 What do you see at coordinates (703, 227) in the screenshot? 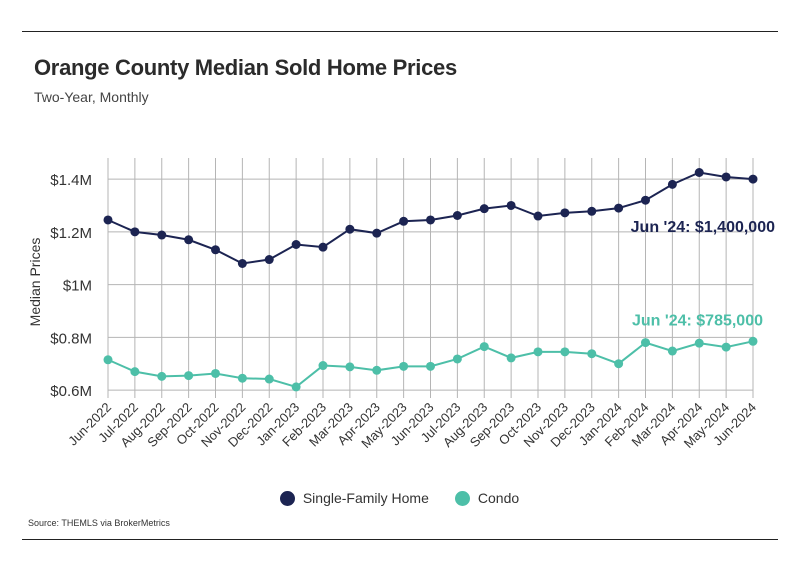
I see `annotation-single-family: Jun '24: $1,400,000` at bounding box center [703, 227].